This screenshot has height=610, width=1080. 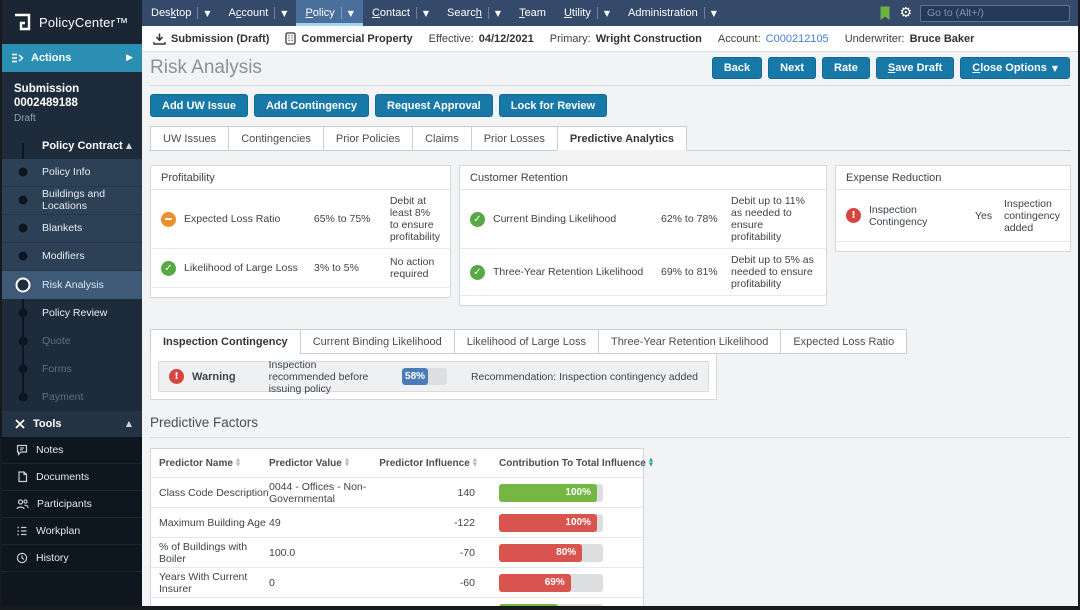 I want to click on menu-account: Account ▼, so click(x=258, y=13).